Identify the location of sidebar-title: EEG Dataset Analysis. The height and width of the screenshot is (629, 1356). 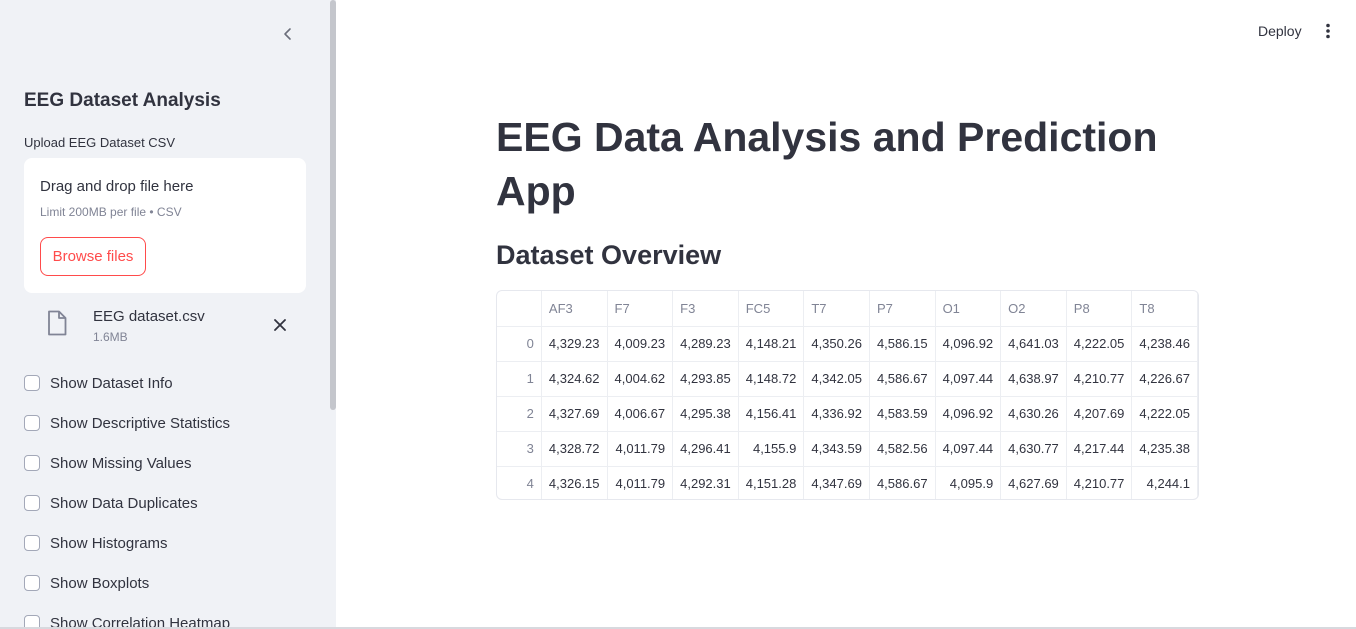
(122, 100).